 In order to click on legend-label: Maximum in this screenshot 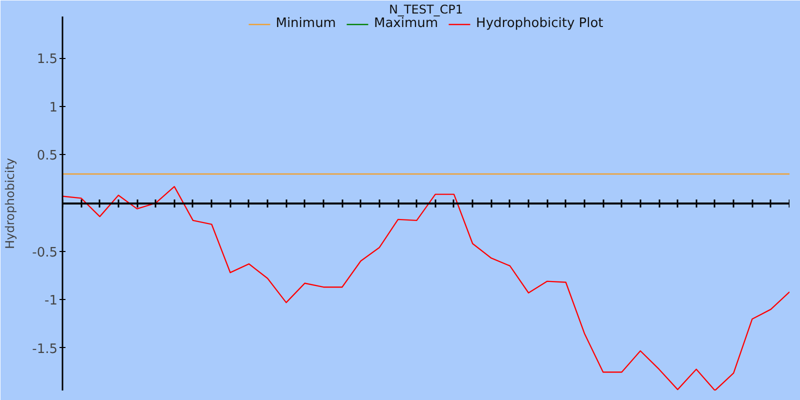, I will do `click(406, 23)`.